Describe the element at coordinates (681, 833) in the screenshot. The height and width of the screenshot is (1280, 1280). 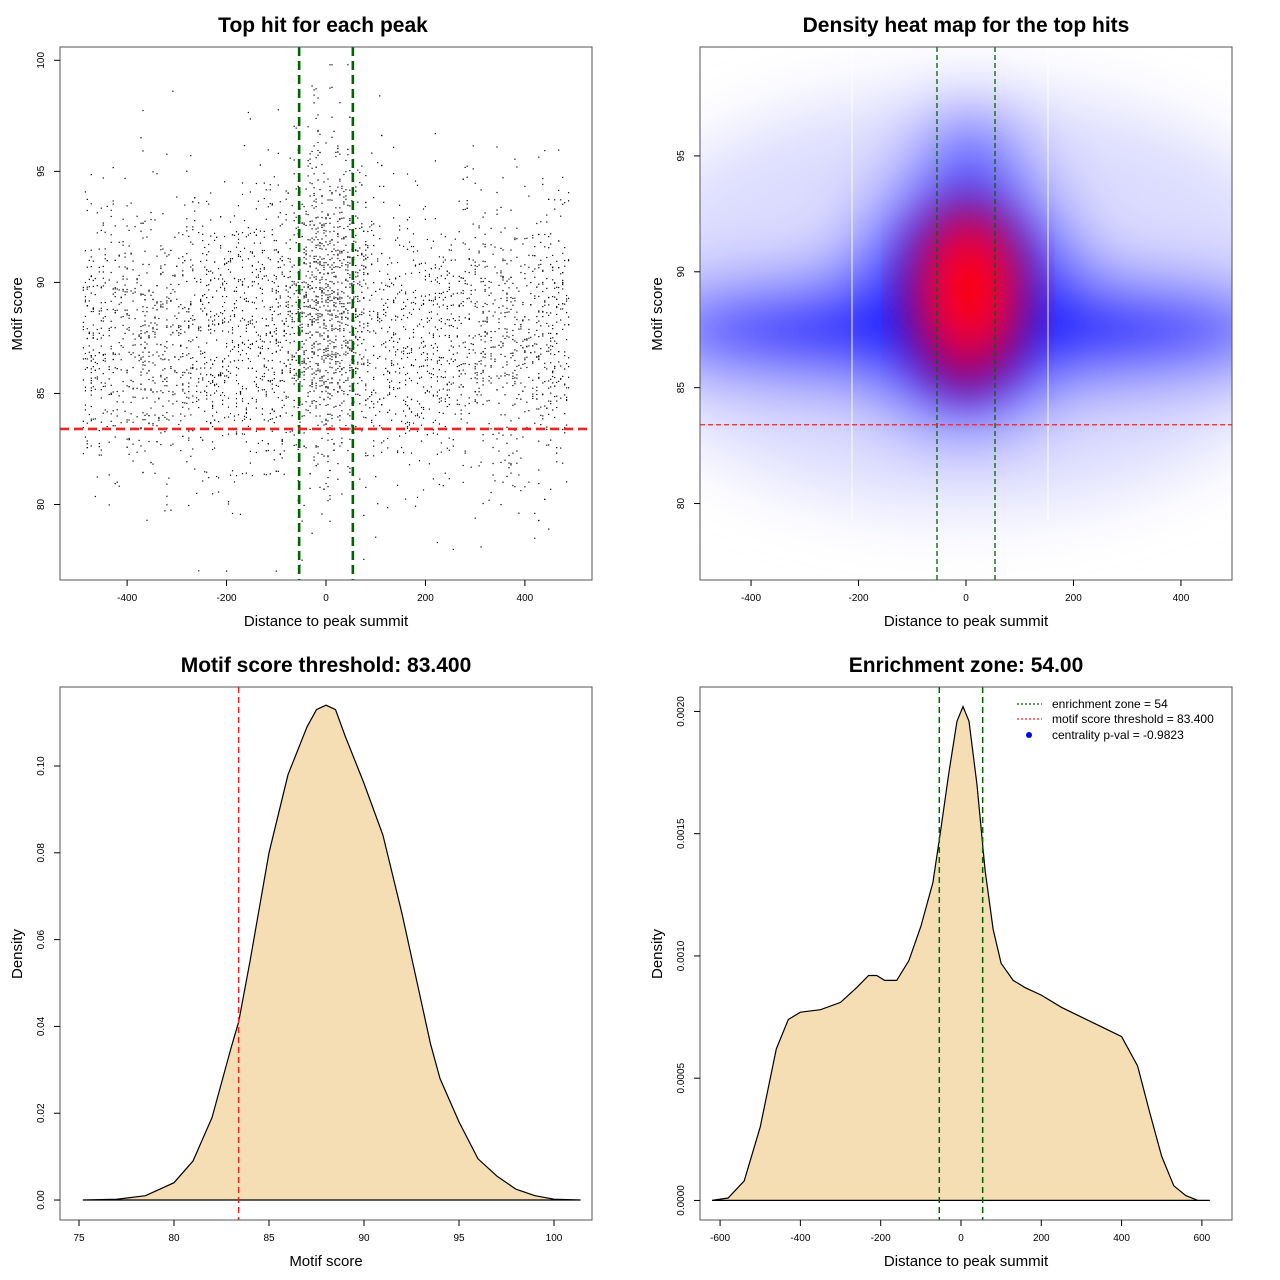
I see `dist-y-tick-label: 0.0015` at that location.